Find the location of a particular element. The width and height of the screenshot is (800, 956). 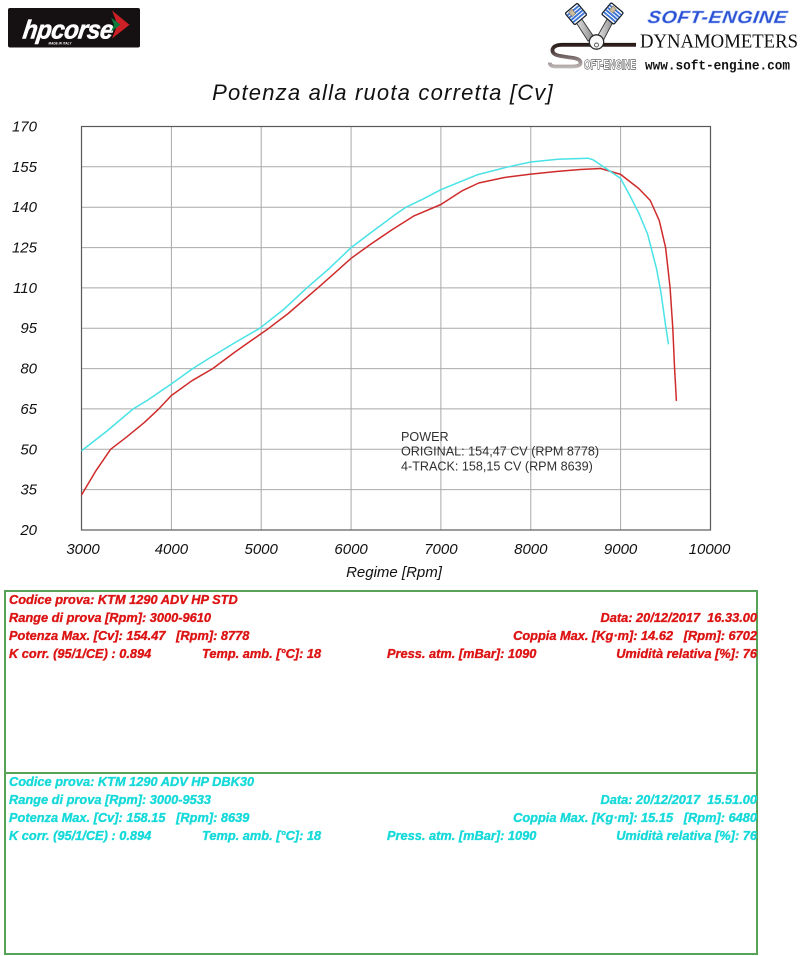

svg-text: 170 is located at coordinates (25, 127).